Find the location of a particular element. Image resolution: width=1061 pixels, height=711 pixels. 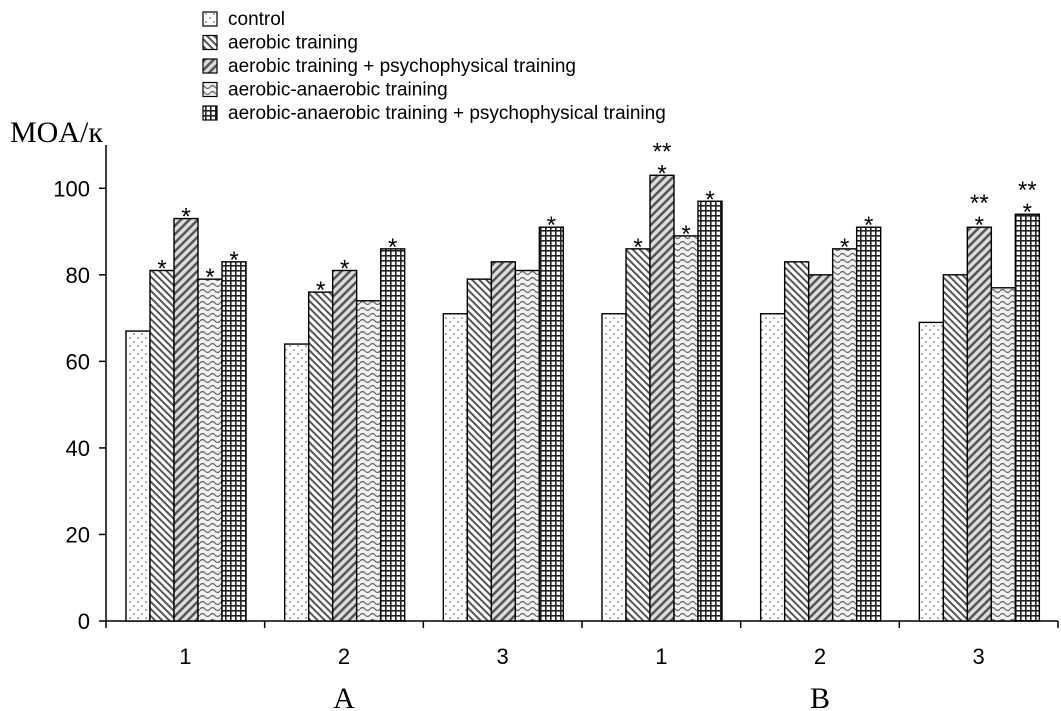

y-tick-label: 0 is located at coordinates (84, 621).